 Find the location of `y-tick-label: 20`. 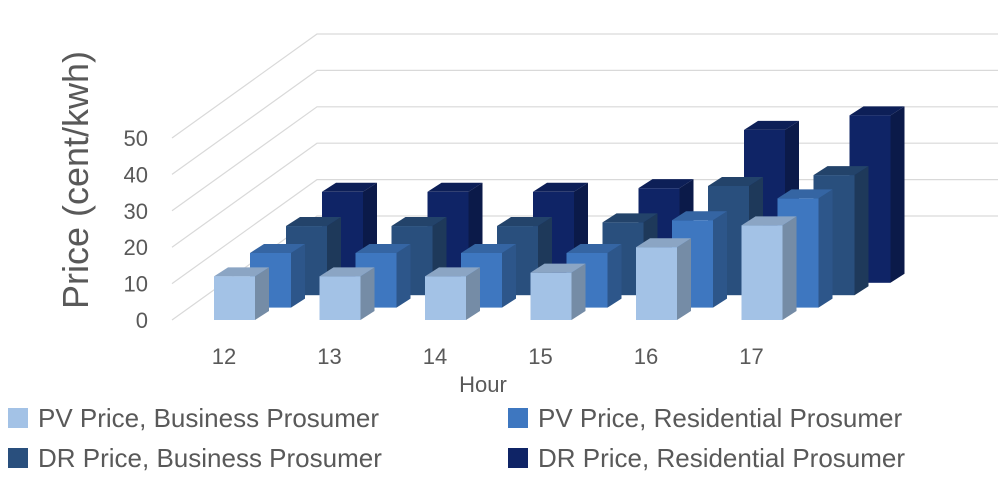

y-tick-label: 20 is located at coordinates (136, 247).